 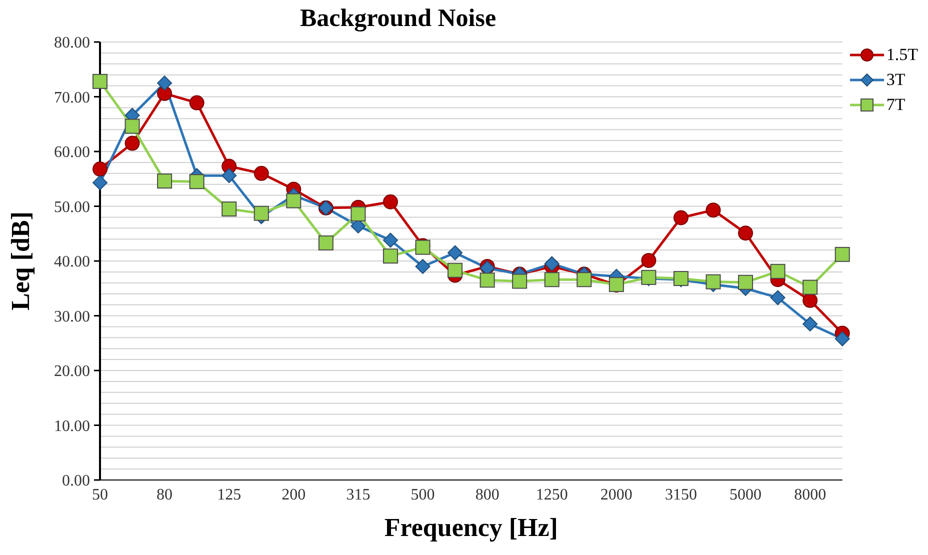 What do you see at coordinates (72, 317) in the screenshot?
I see `y-tick-label: 30.00` at bounding box center [72, 317].